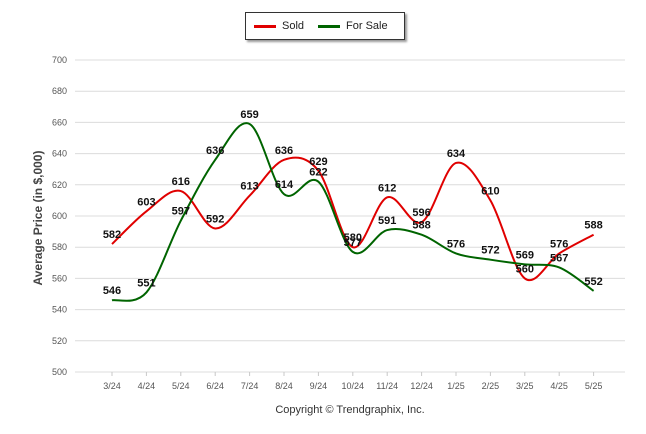 The height and width of the screenshot is (434, 646). What do you see at coordinates (59, 278) in the screenshot?
I see `y-tick-label: 560` at bounding box center [59, 278].